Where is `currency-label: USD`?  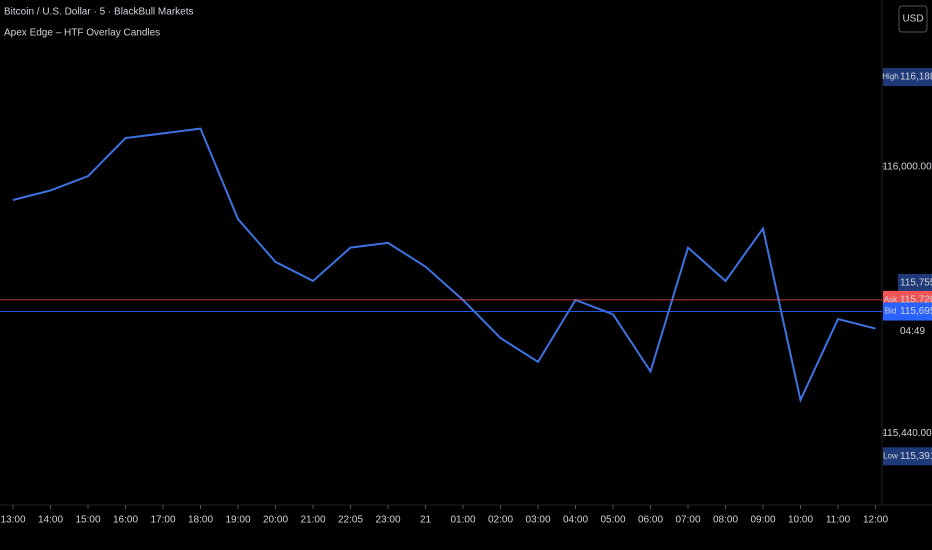 currency-label: USD is located at coordinates (912, 19).